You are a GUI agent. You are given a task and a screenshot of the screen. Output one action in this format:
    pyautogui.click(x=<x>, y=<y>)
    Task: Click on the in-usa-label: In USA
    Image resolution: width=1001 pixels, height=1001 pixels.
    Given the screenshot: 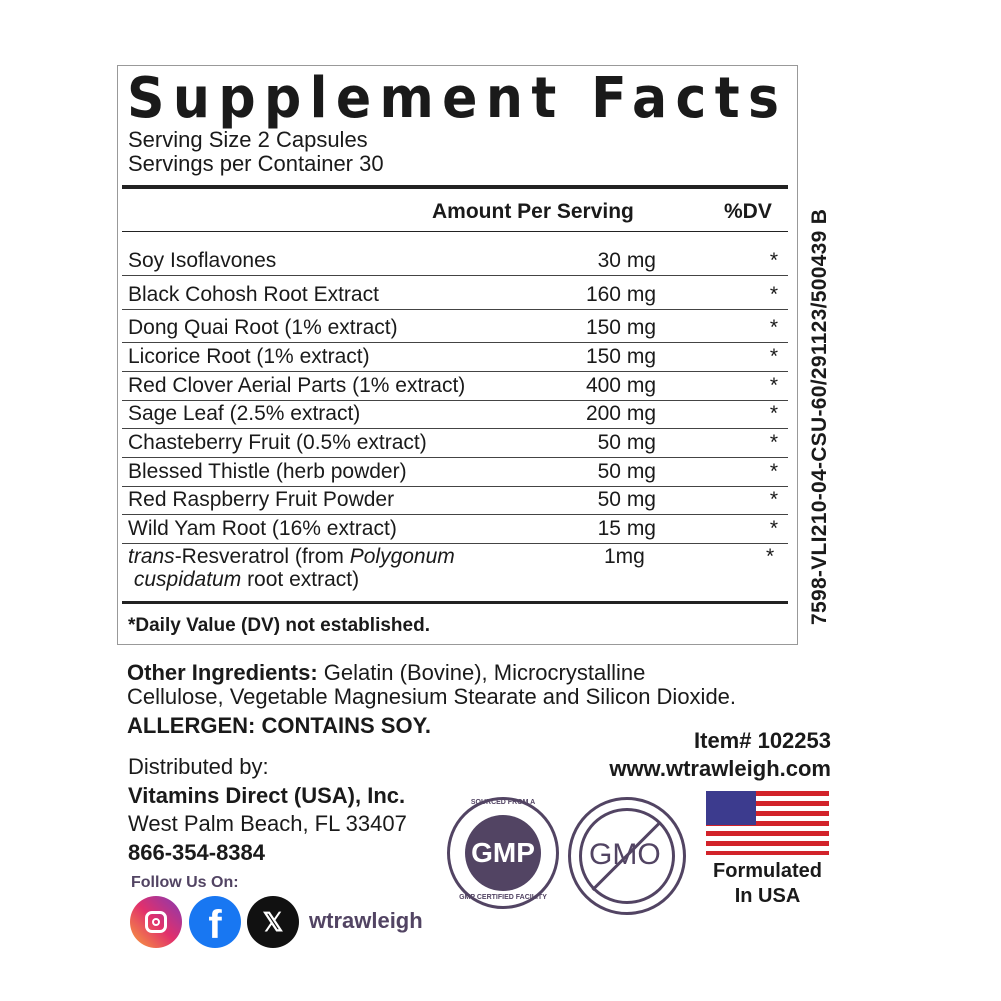 What is the action you would take?
    pyautogui.click(x=767, y=896)
    